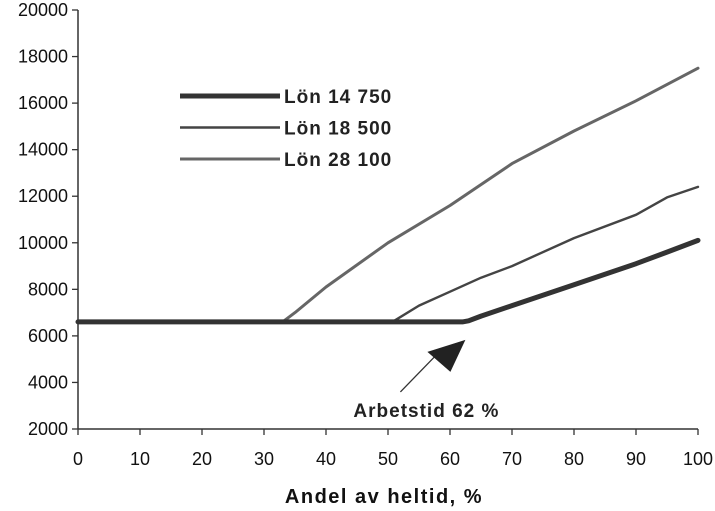 The image size is (715, 511). Describe the element at coordinates (338, 97) in the screenshot. I see `legend-label: Lön 14 750` at that location.